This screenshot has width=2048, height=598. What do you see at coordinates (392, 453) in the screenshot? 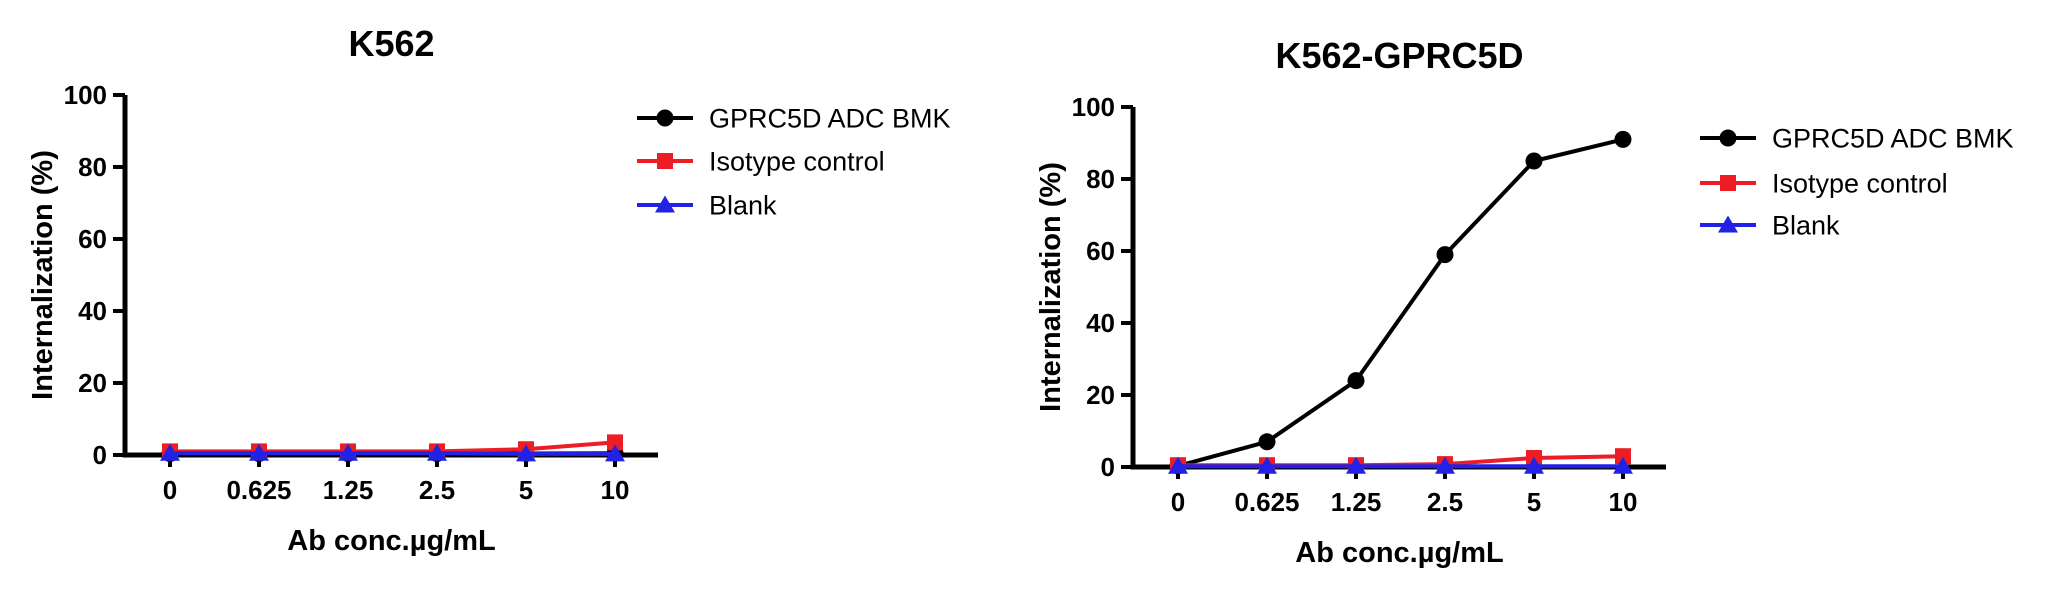
I see `series-line-blank` at bounding box center [392, 453].